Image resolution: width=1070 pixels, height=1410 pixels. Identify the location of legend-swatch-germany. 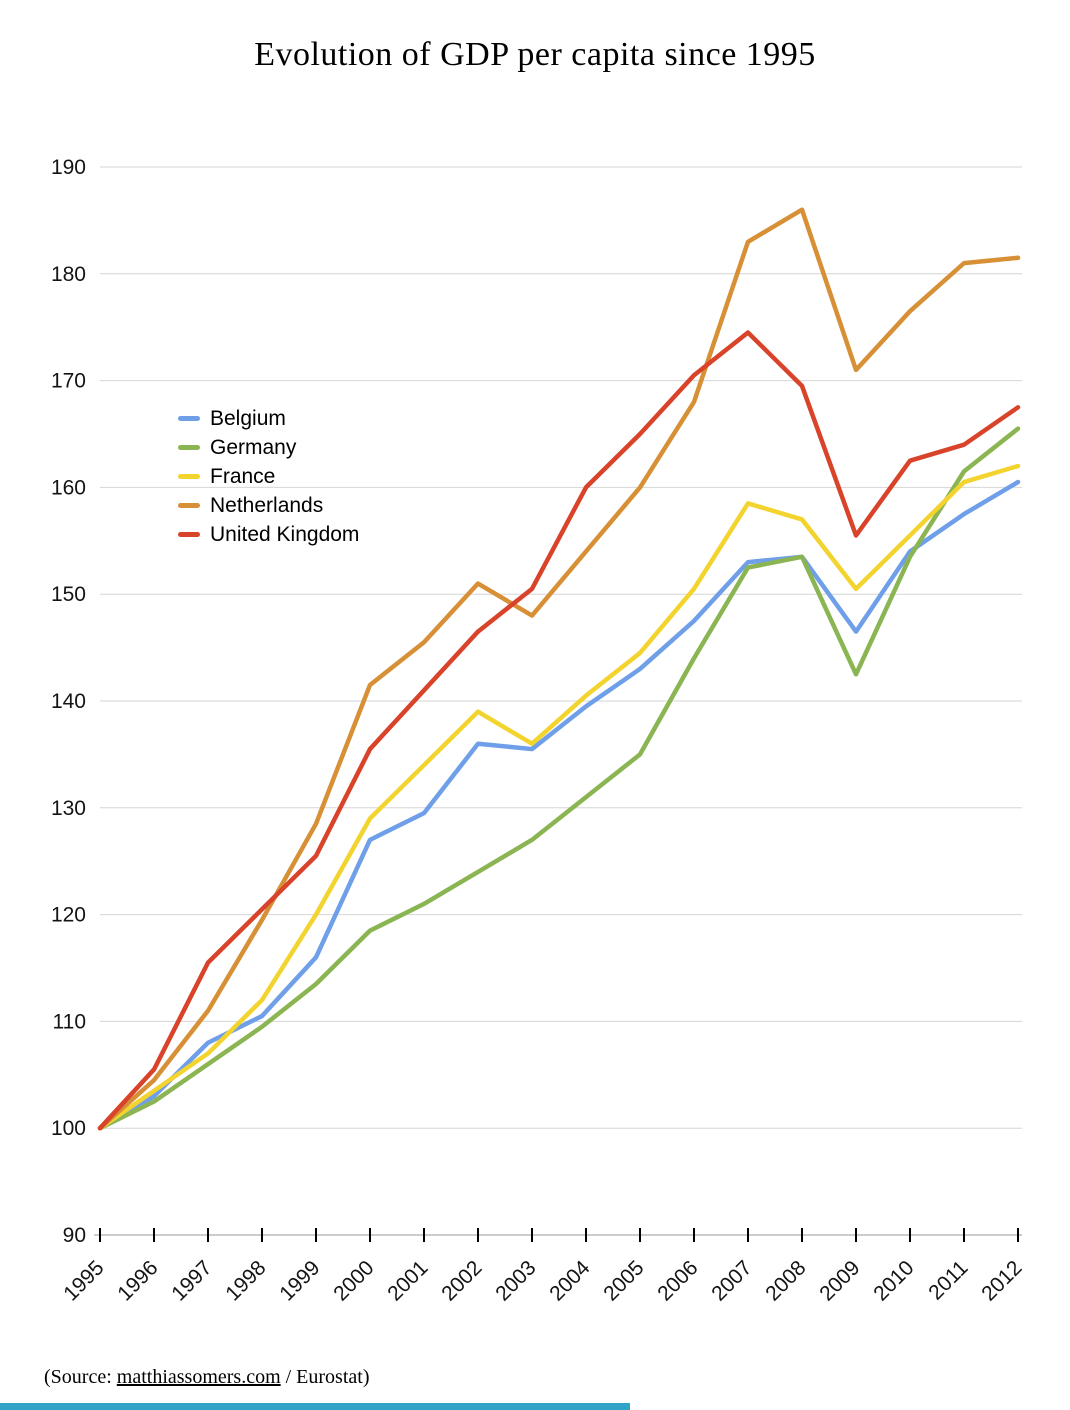
(189, 447).